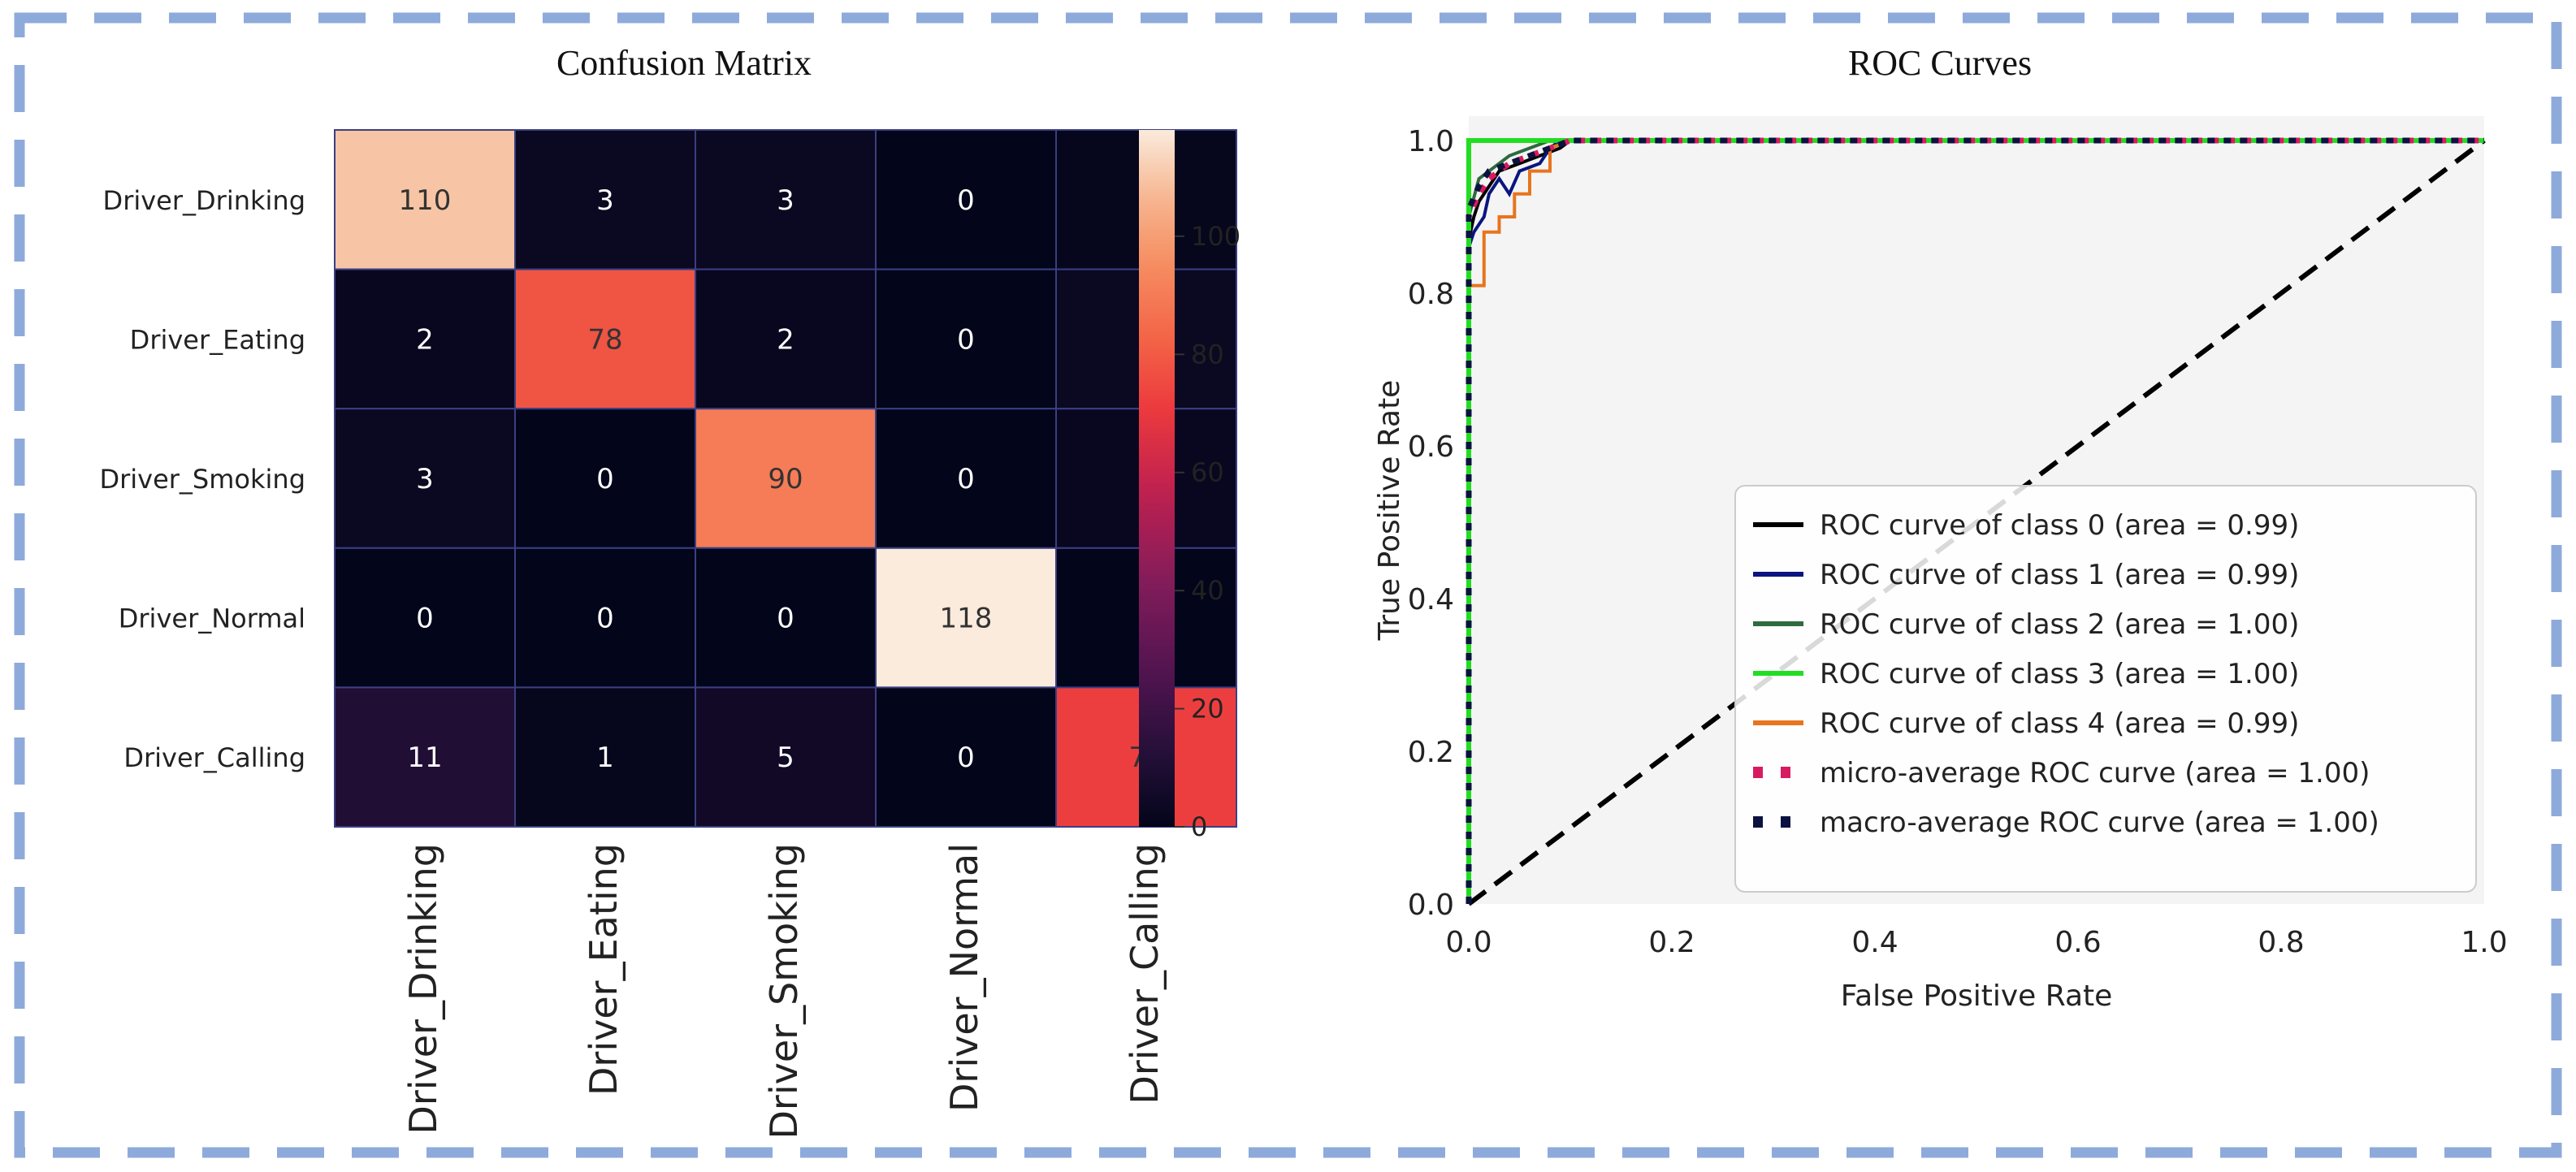 This screenshot has width=2576, height=1172. Describe the element at coordinates (2484, 942) in the screenshot. I see `roc-x-tick-label: 1.0` at that location.